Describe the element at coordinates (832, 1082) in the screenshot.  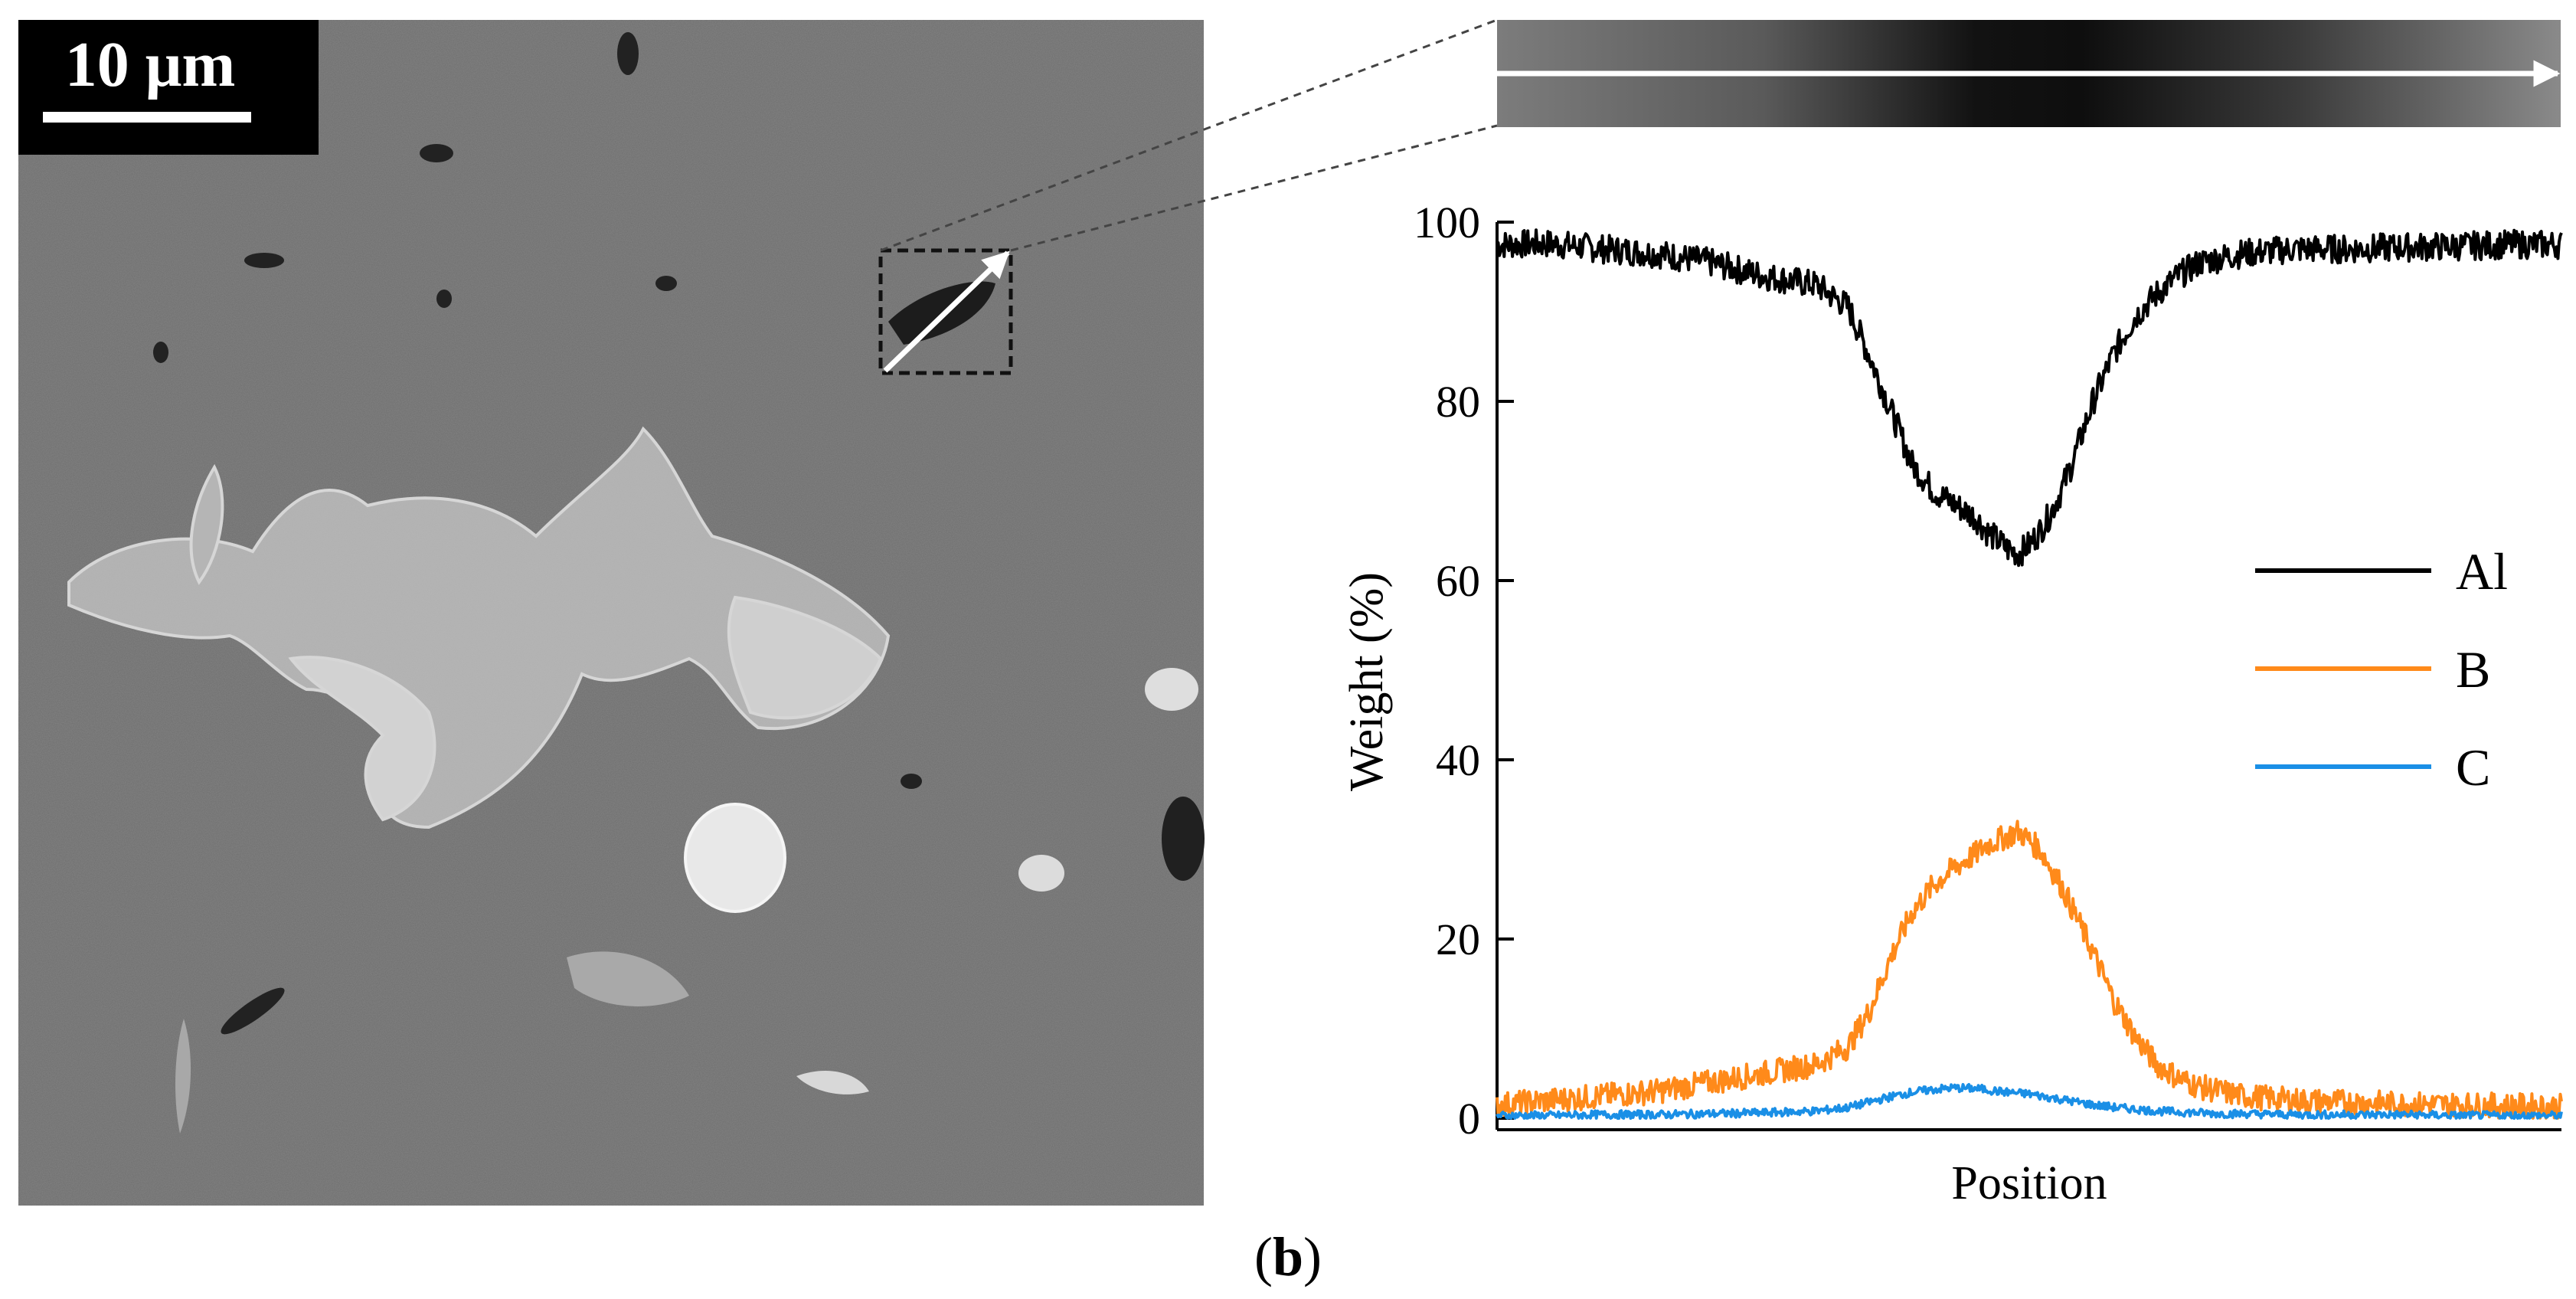
I see `particle-small-bottom` at that location.